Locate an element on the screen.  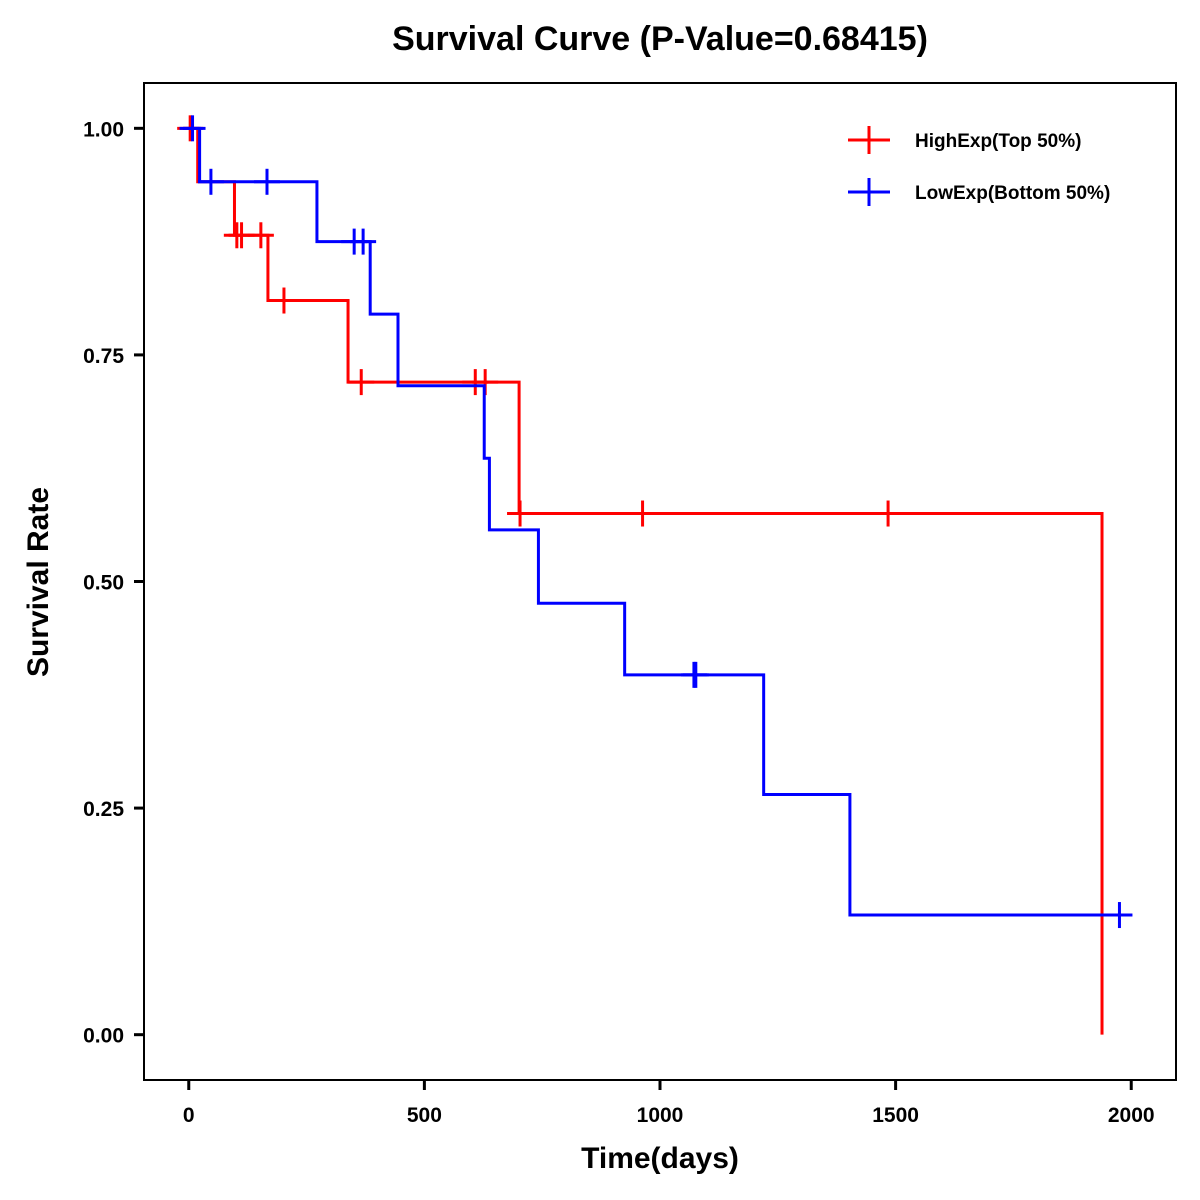
y-tick-label: 0.00 is located at coordinates (103, 1036).